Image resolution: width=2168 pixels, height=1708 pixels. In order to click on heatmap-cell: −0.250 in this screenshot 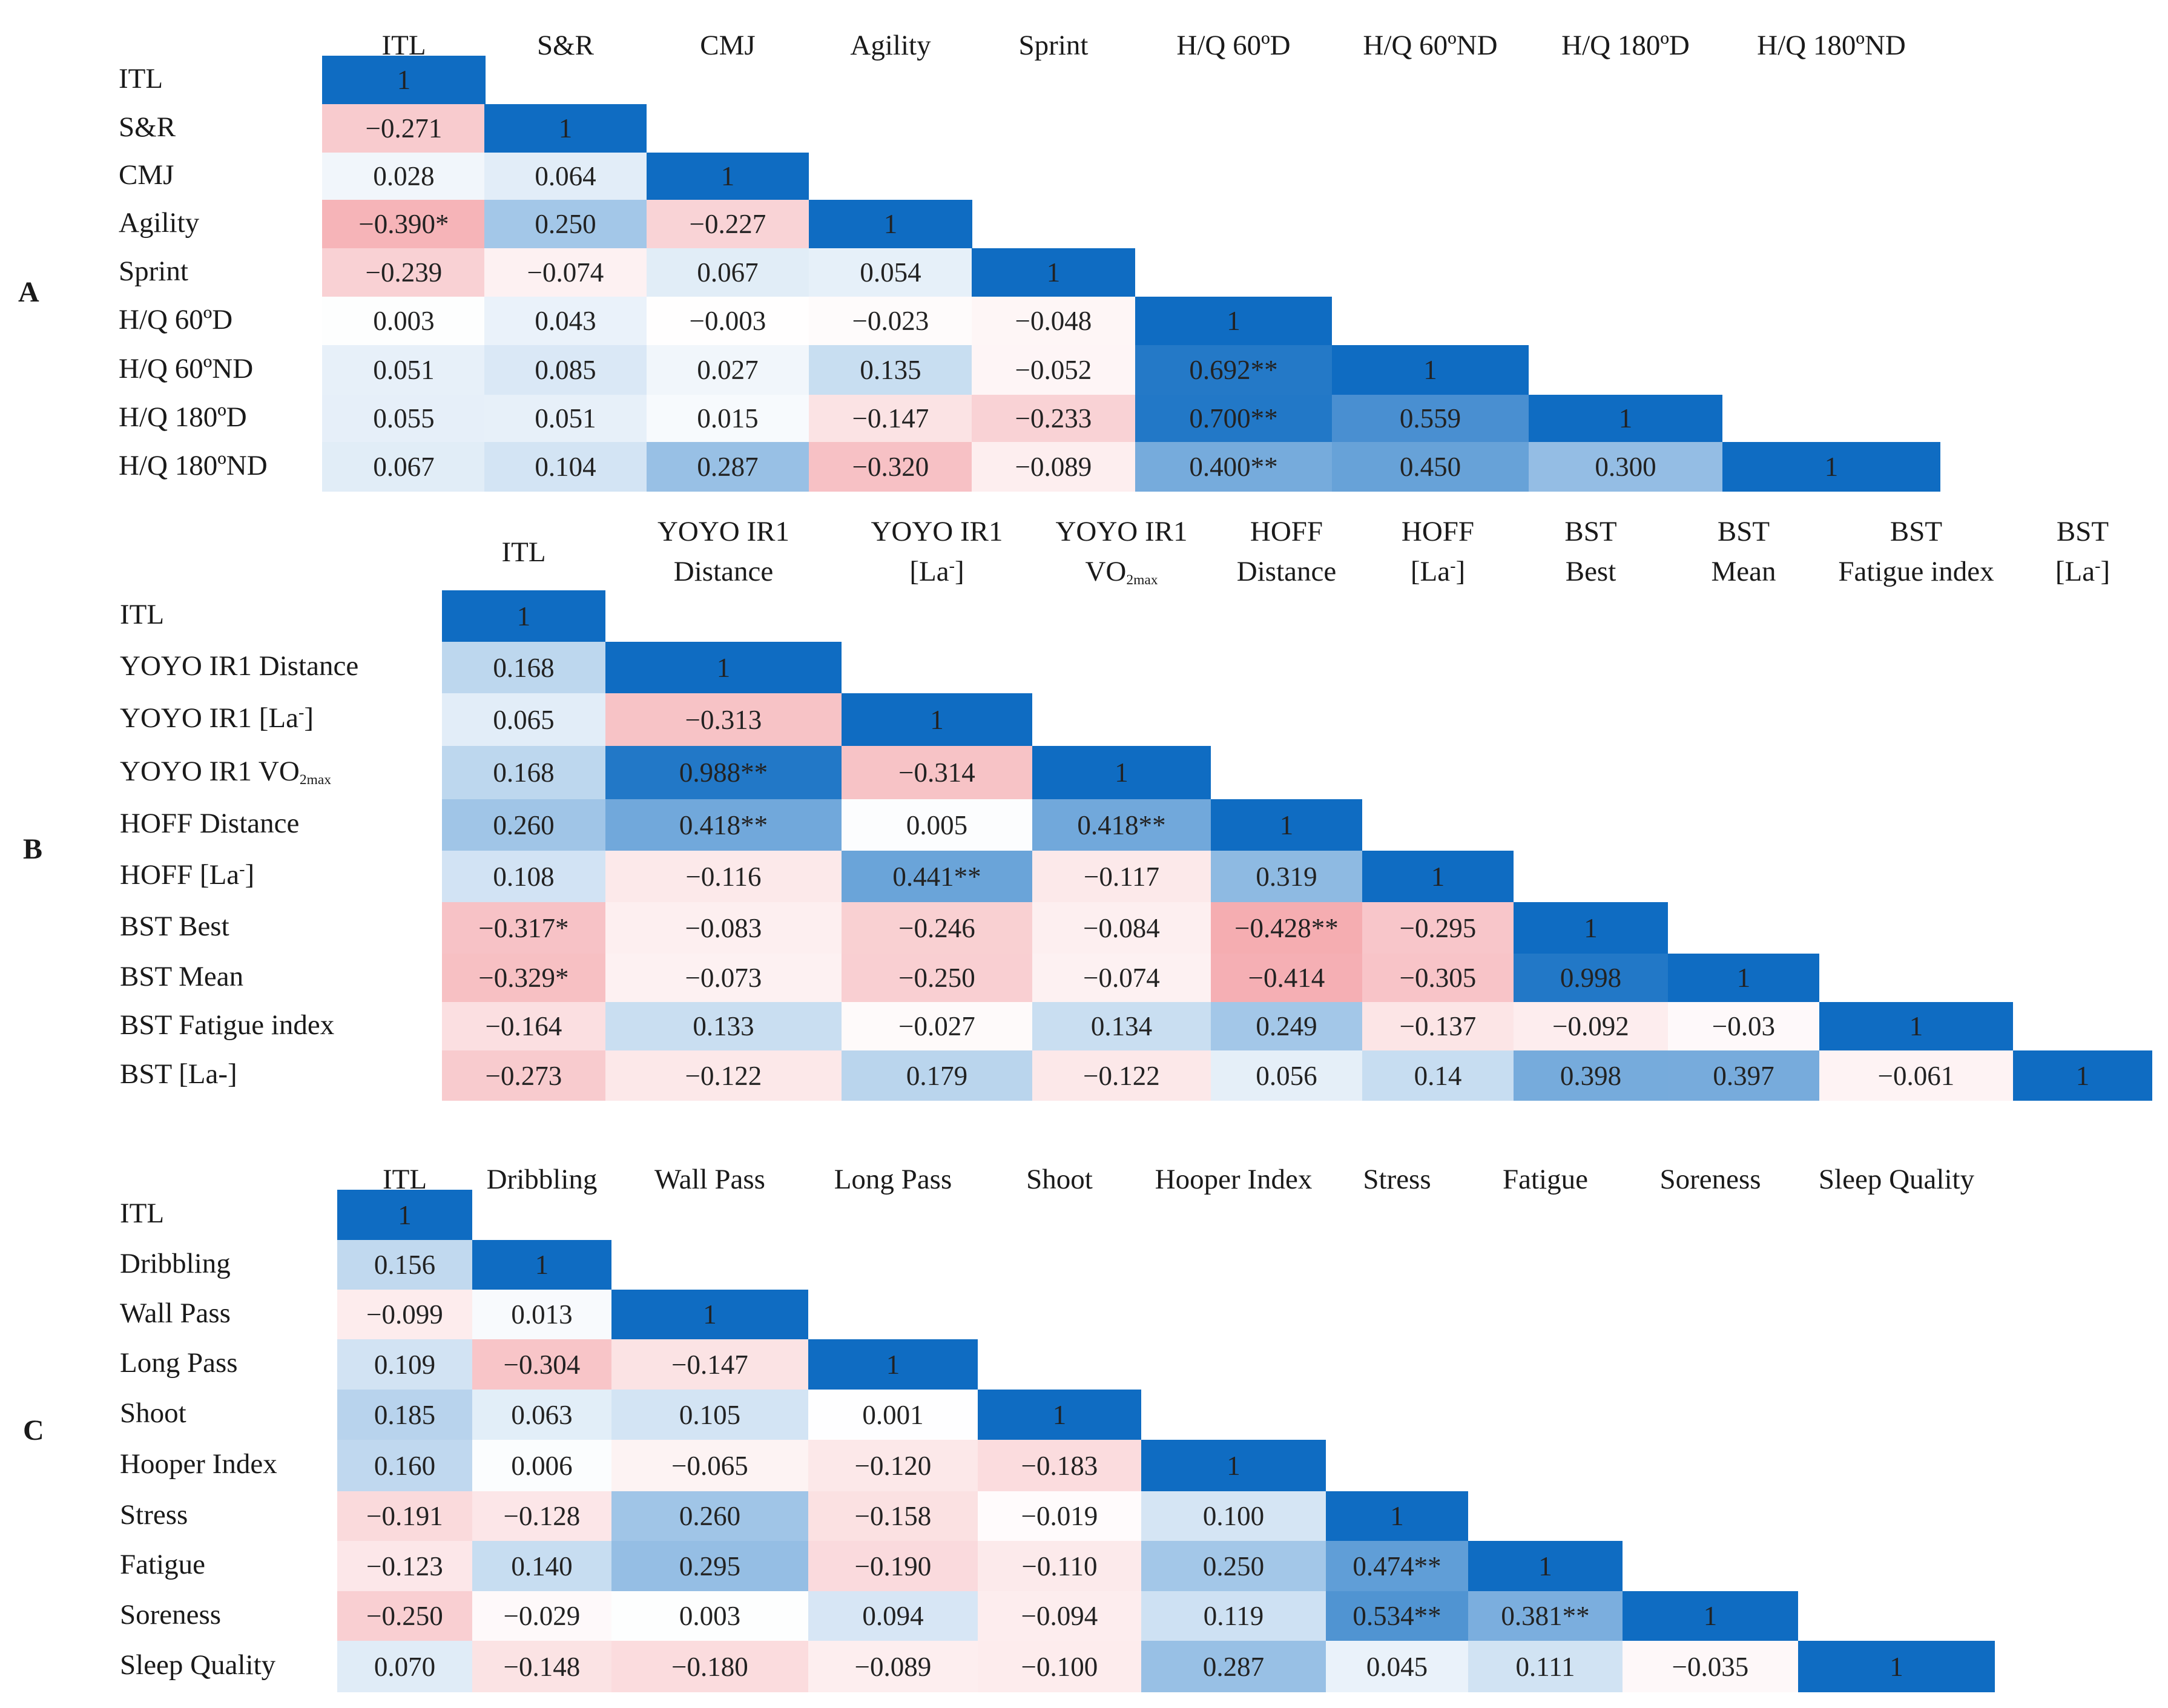, I will do `click(404, 1616)`.